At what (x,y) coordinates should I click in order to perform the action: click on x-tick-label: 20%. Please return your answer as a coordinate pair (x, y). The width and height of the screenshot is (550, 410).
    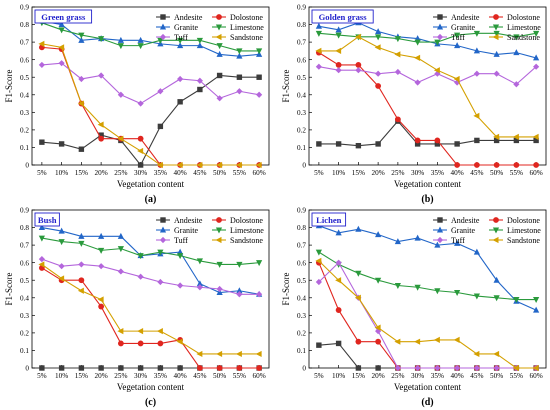
    Looking at the image, I should click on (378, 173).